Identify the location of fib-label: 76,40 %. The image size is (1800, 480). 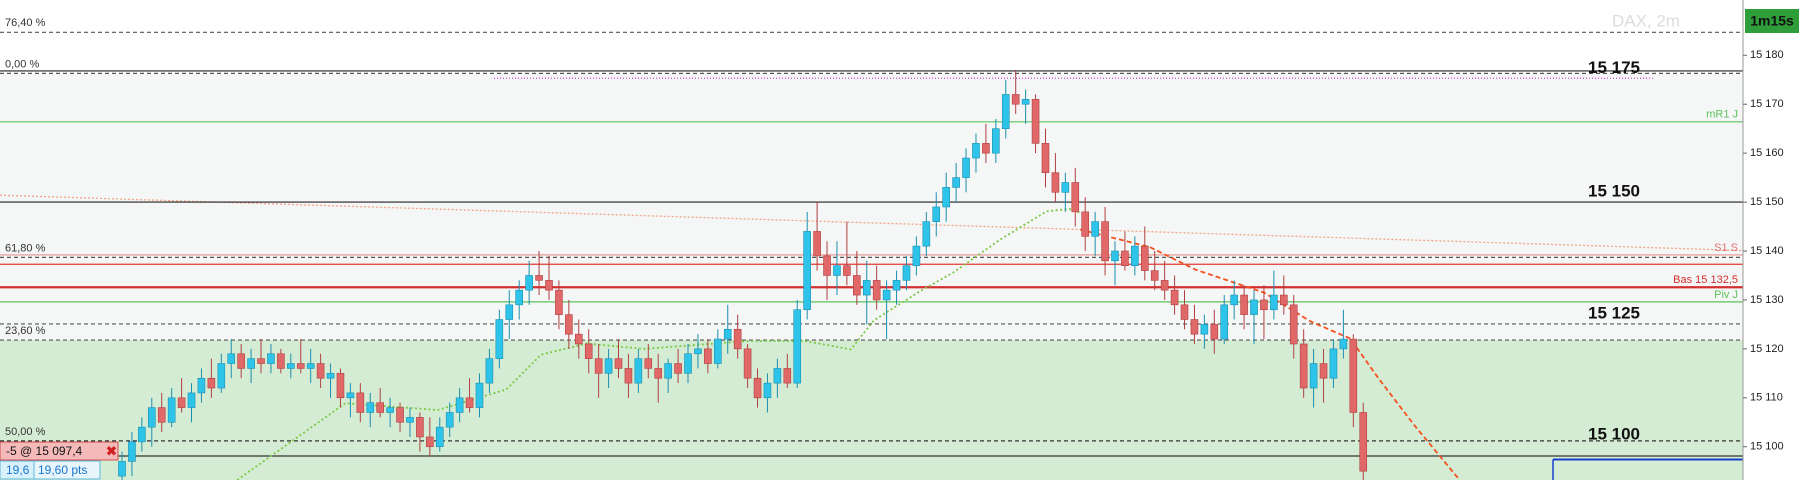
(25, 23).